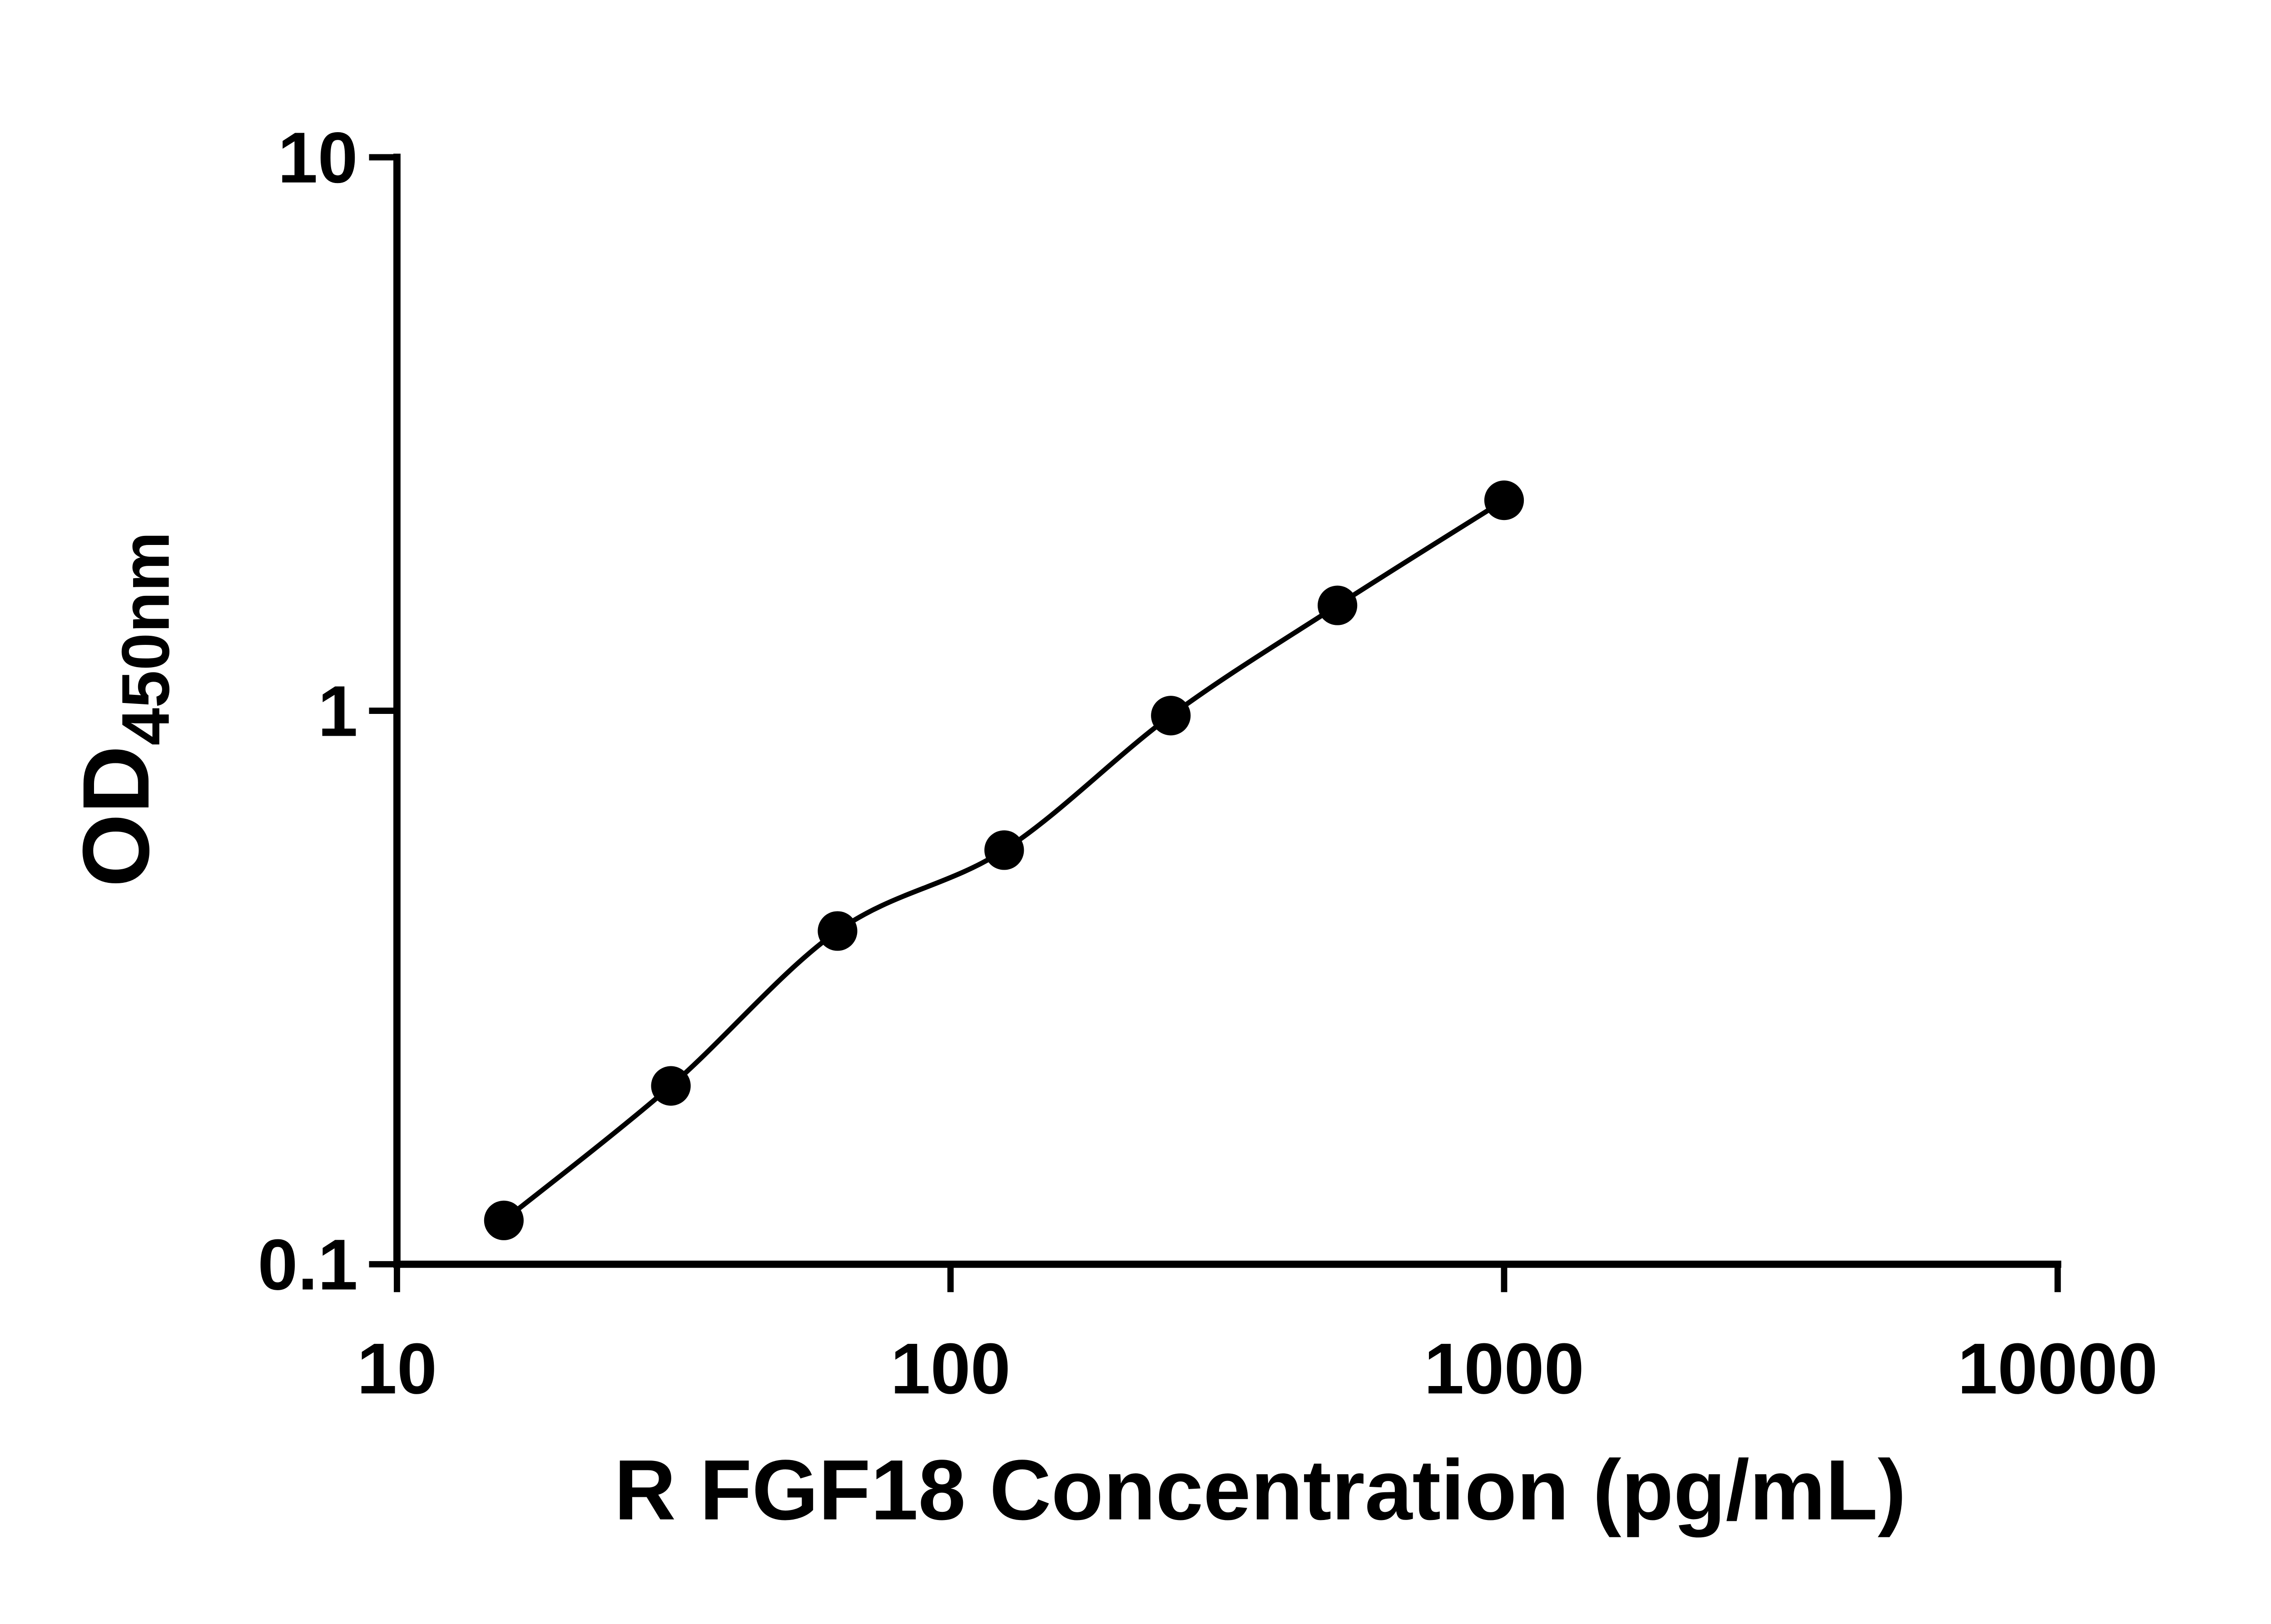  What do you see at coordinates (950, 1368) in the screenshot?
I see `x-tick-label: 100` at bounding box center [950, 1368].